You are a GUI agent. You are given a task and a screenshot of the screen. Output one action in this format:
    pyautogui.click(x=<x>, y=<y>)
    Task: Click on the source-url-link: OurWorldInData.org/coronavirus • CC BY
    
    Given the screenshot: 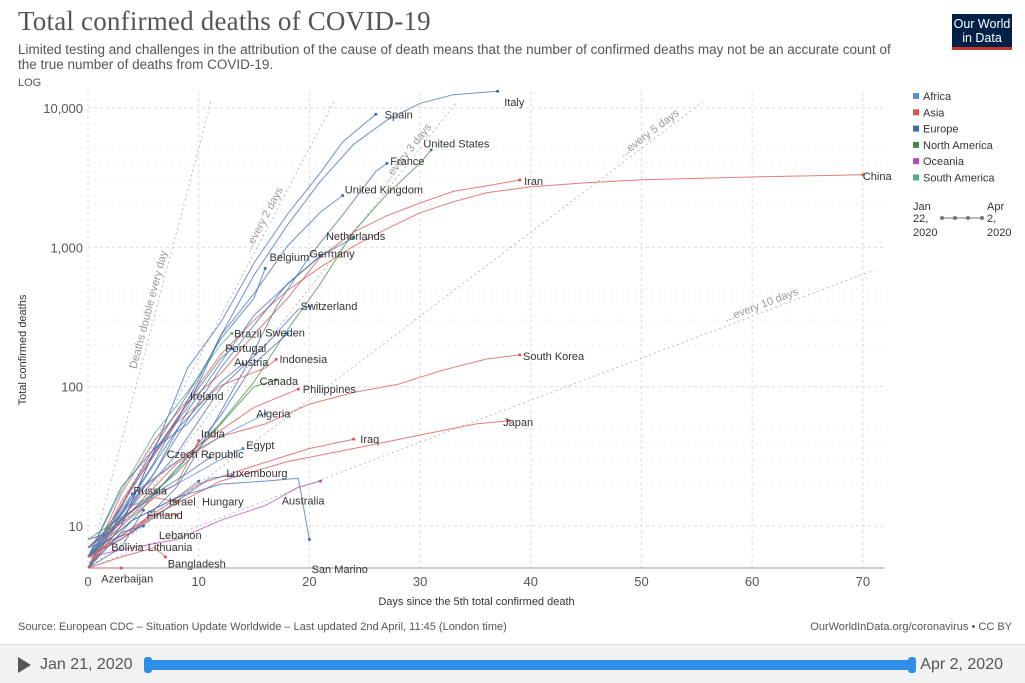 What is the action you would take?
    pyautogui.click(x=911, y=627)
    